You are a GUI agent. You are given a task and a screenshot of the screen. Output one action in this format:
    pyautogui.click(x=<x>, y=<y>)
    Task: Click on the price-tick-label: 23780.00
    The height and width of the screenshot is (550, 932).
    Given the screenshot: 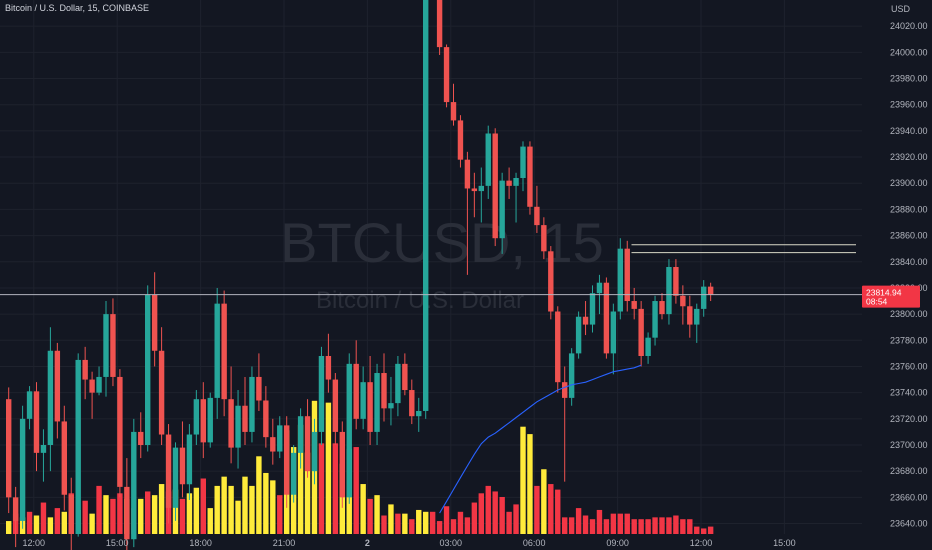 What is the action you would take?
    pyautogui.click(x=909, y=340)
    